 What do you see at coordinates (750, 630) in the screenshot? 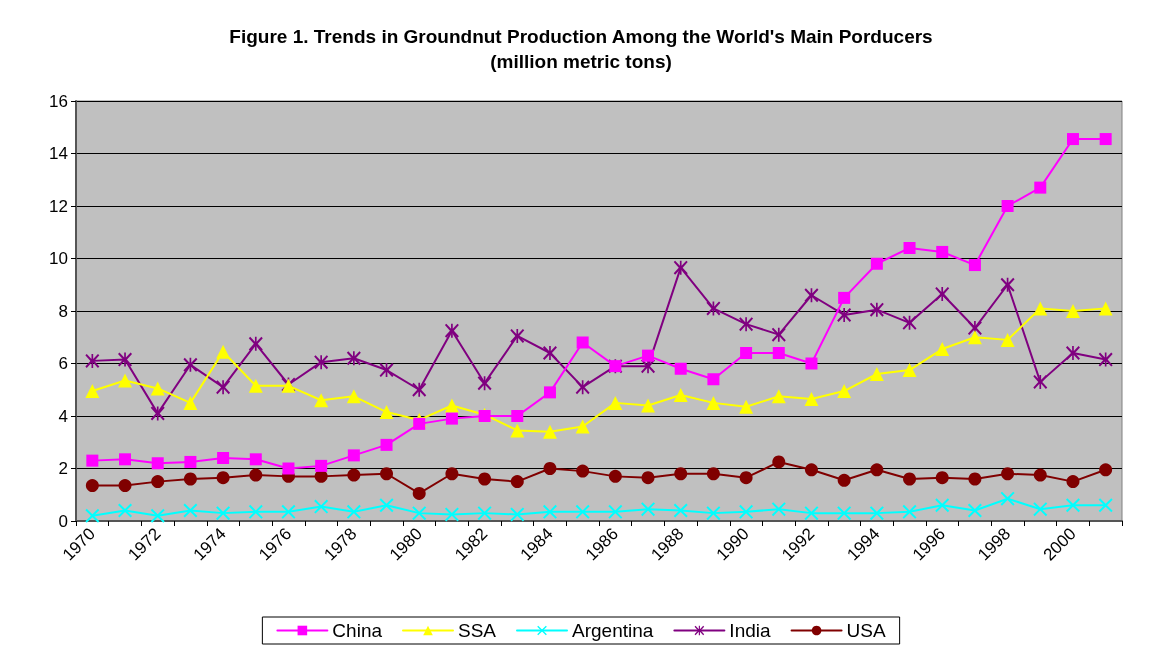
I see `legend-label: India` at bounding box center [750, 630].